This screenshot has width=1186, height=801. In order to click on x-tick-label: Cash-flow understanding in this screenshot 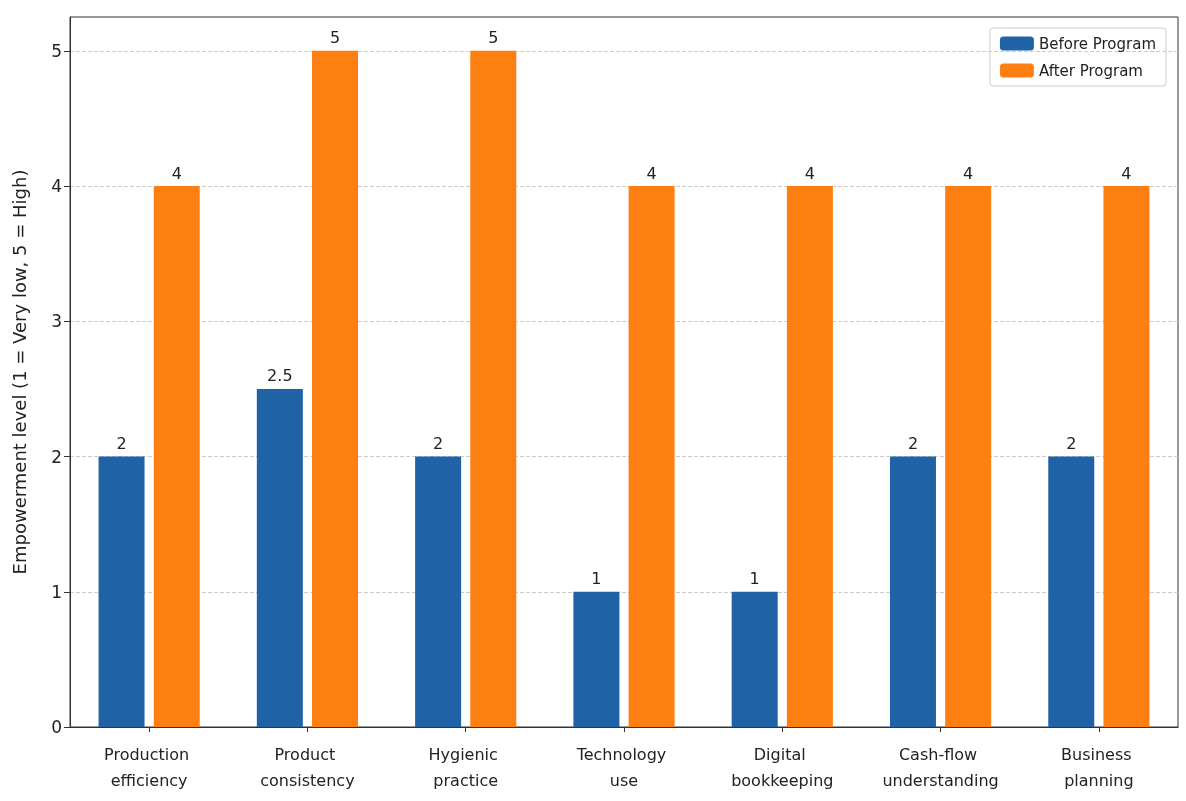, I will do `click(940, 767)`.